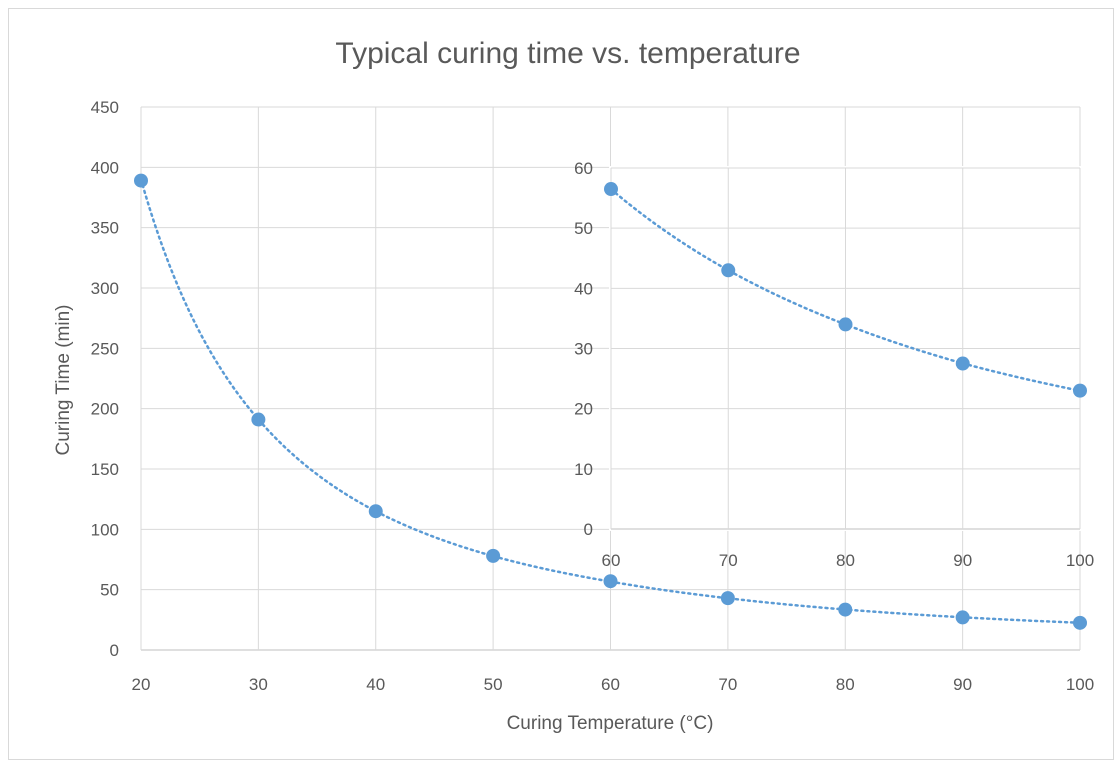 This screenshot has height=762, width=1116. I want to click on inset-y-tick-label: 30, so click(583, 349).